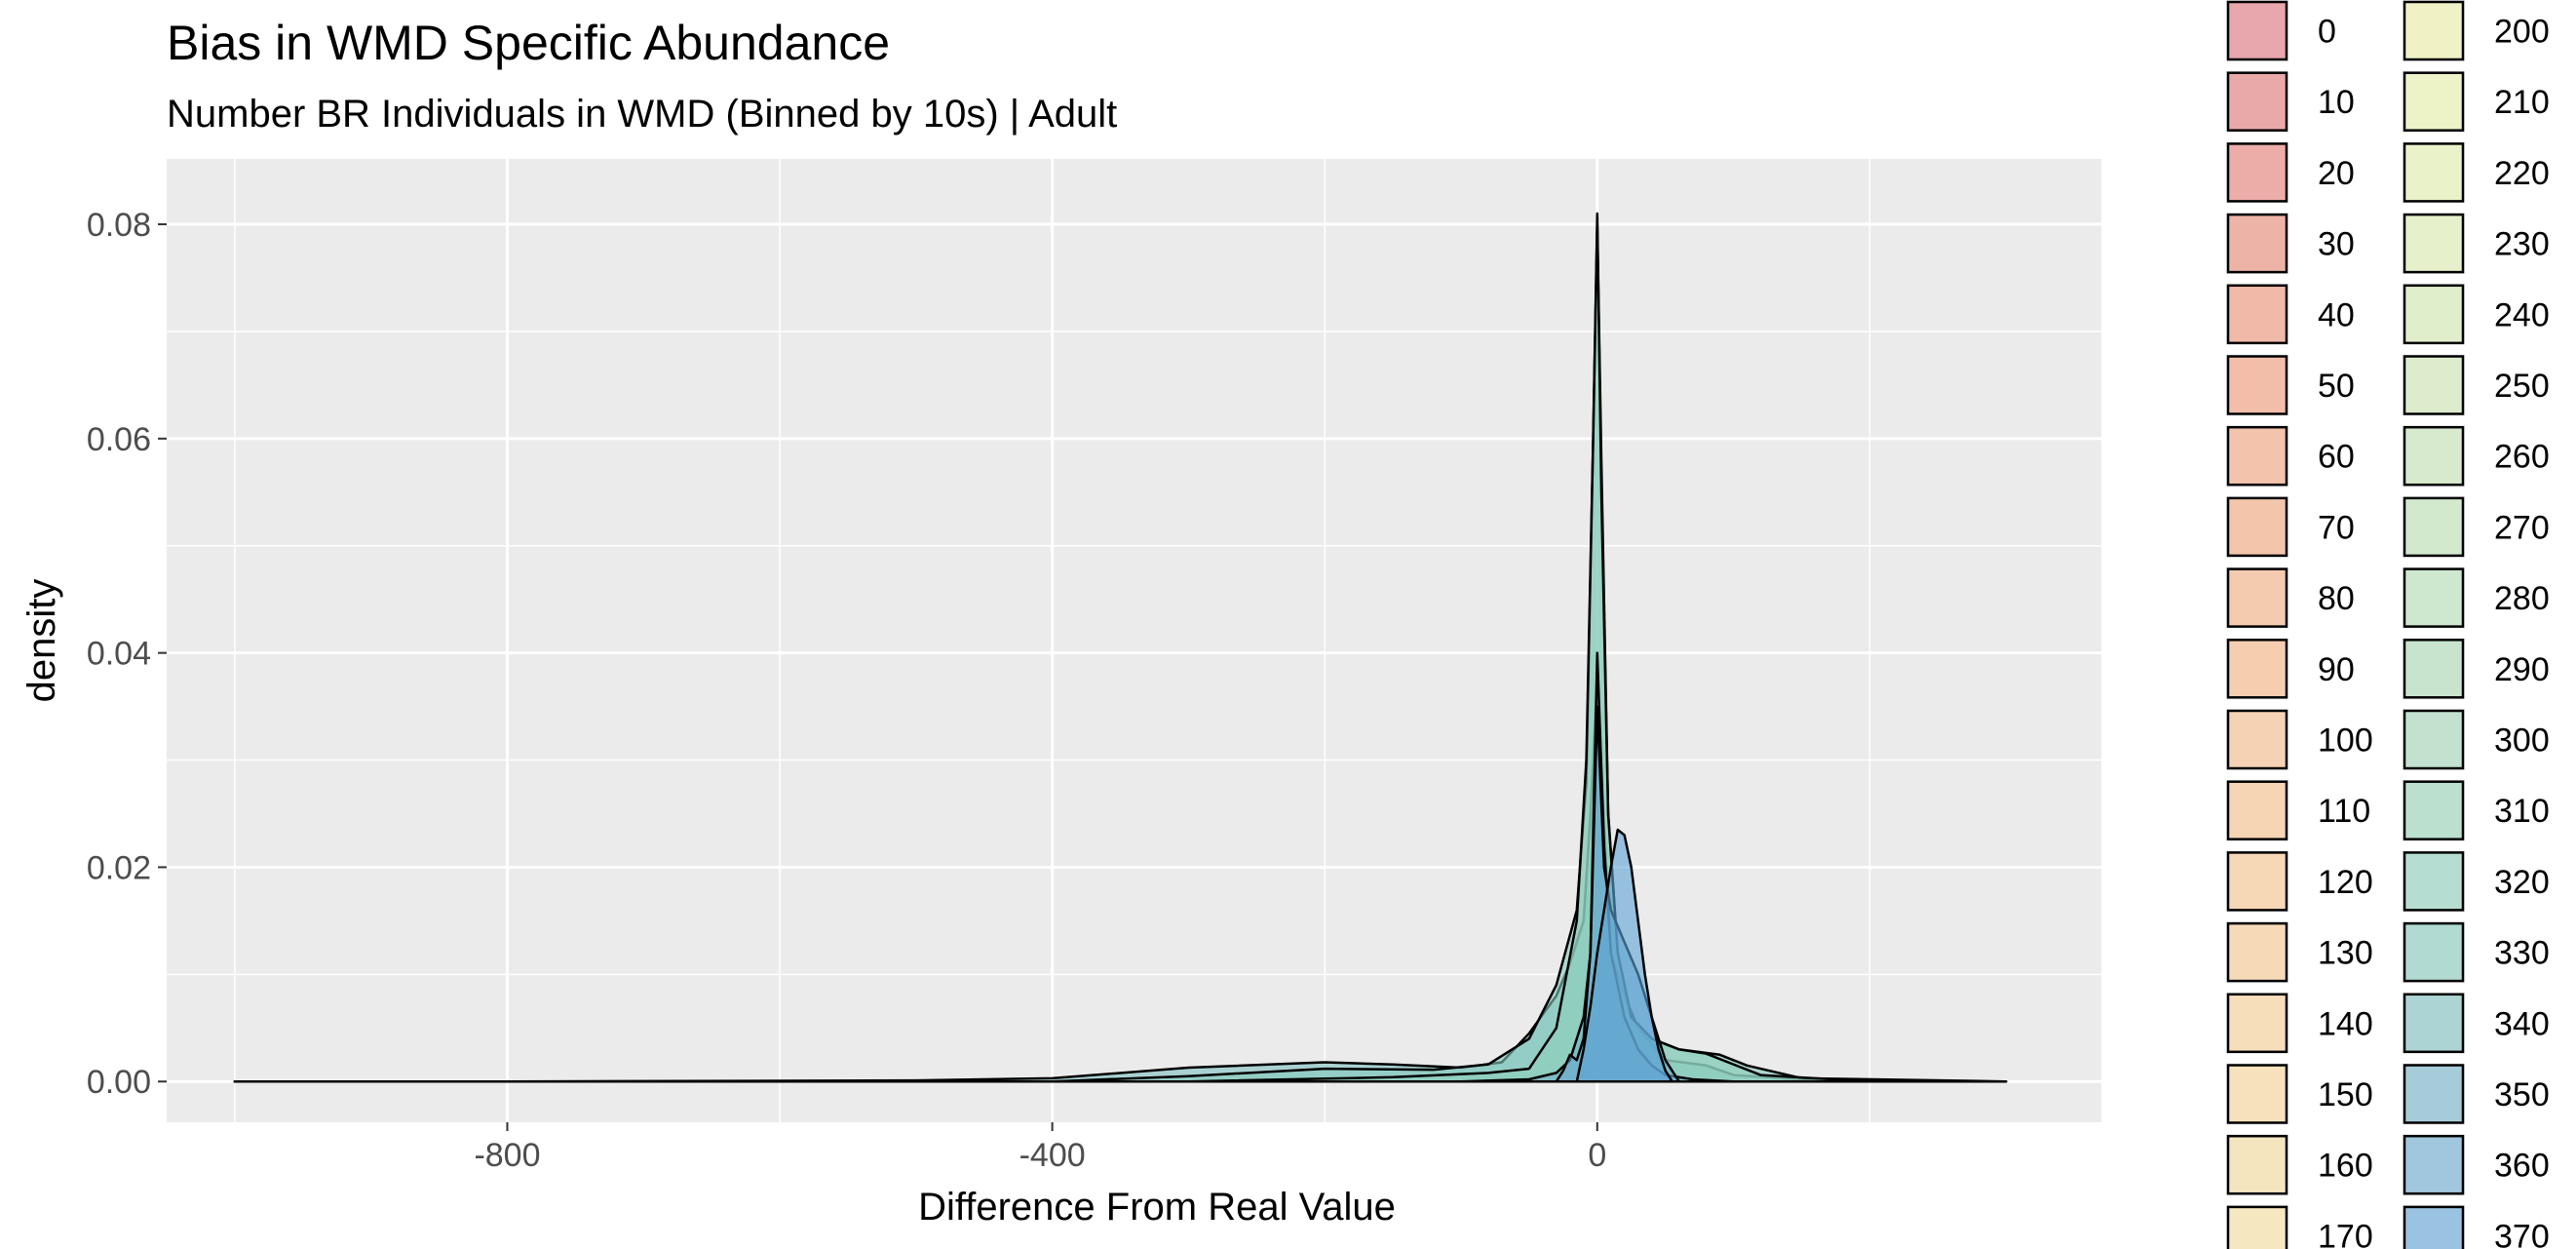  I want to click on legend-label: 370, so click(2522, 1233).